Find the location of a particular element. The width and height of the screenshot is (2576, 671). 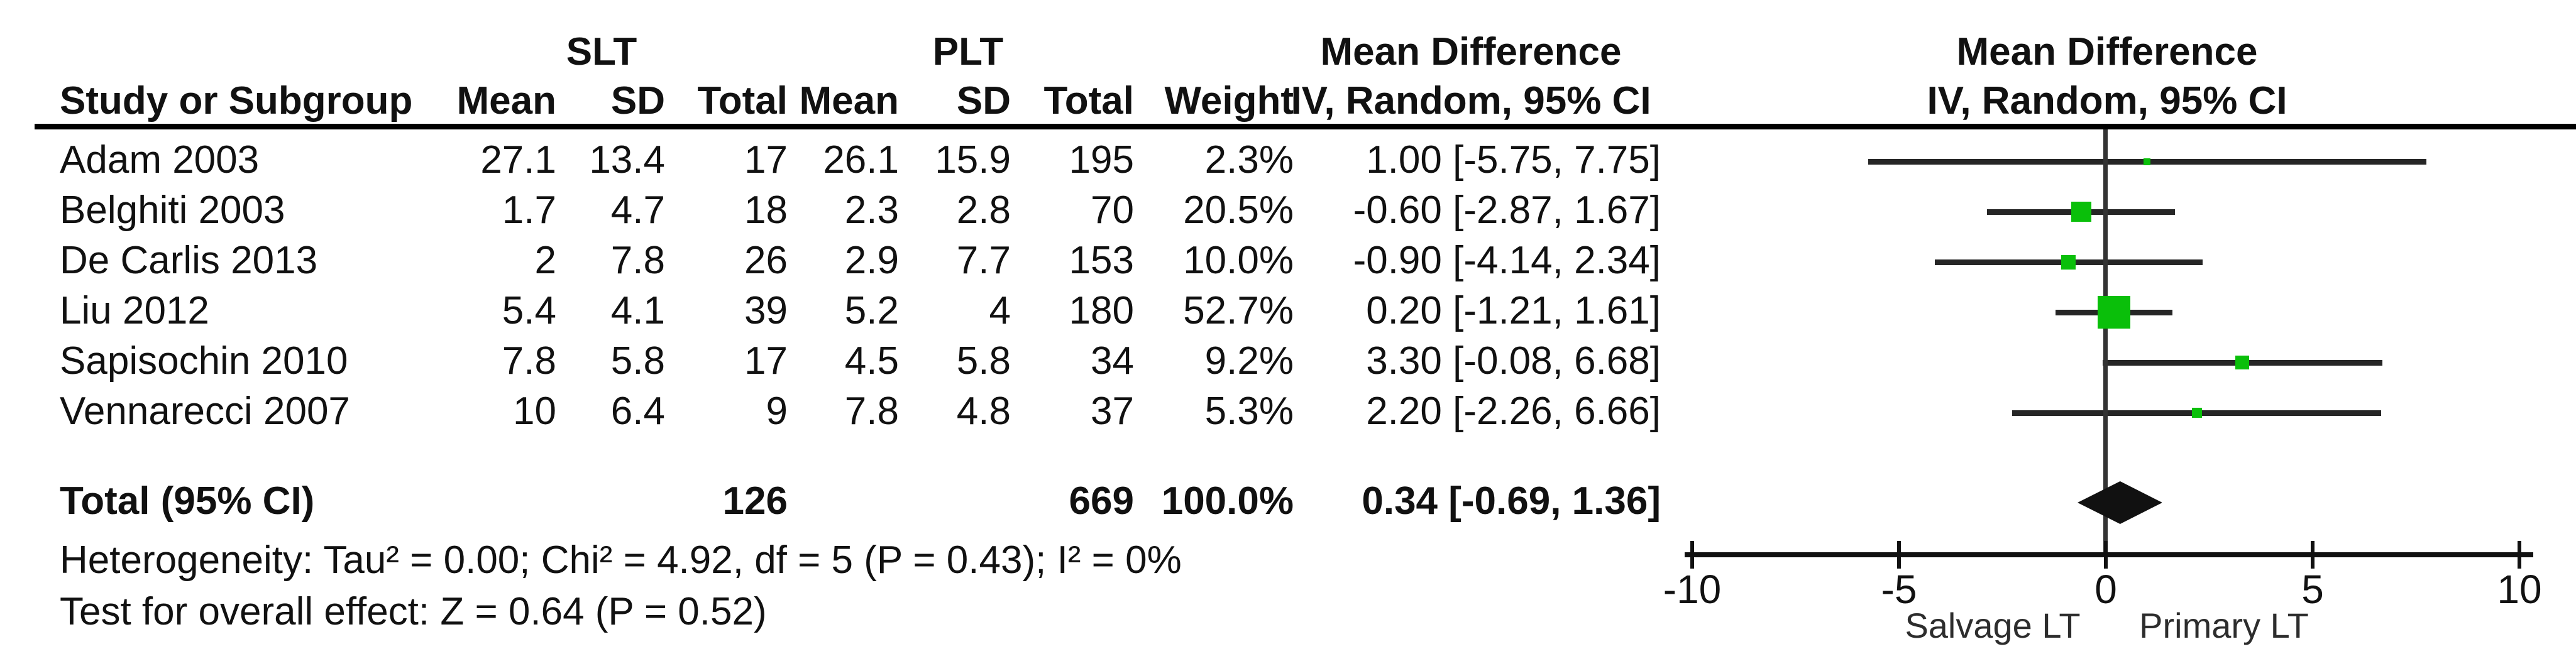

plot-header-line2: IV, Random, 95% CI is located at coordinates (2107, 101).